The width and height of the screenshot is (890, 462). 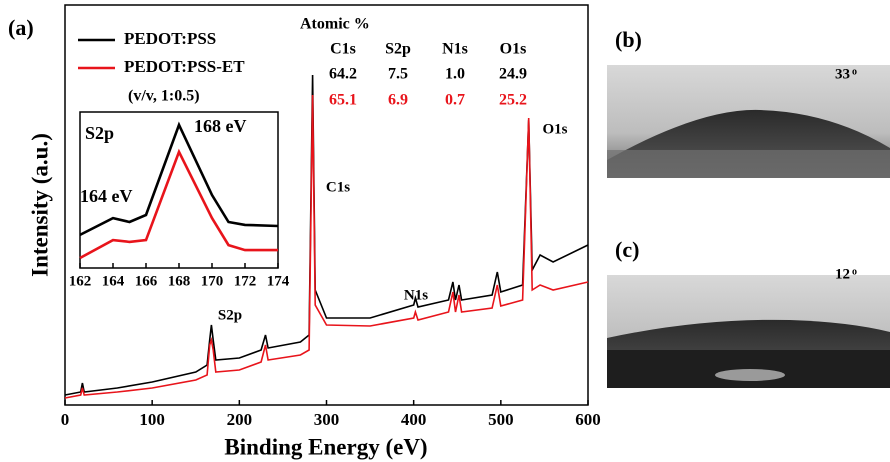 I want to click on x-tick-label: 174, so click(x=278, y=281).